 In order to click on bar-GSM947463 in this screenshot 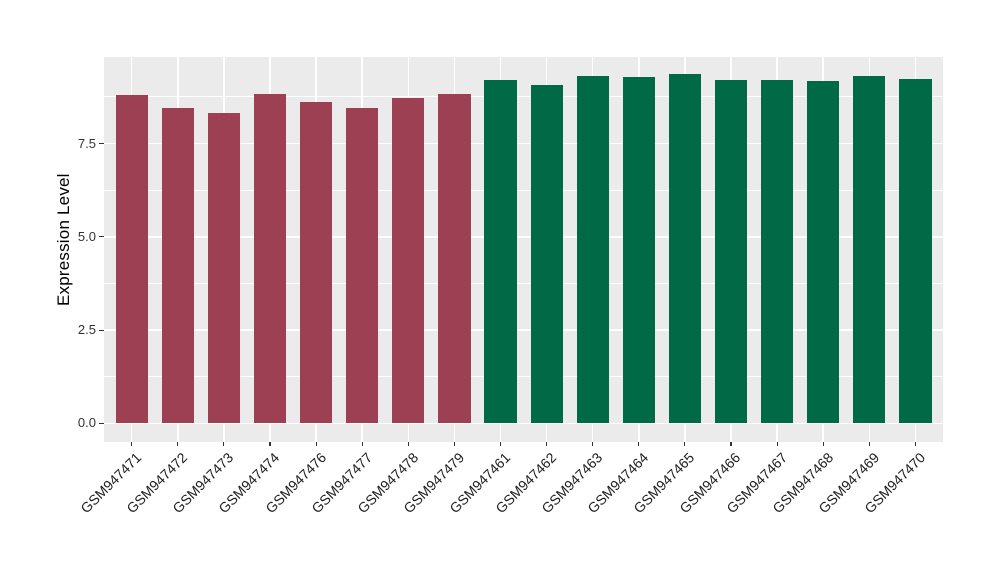, I will do `click(592, 249)`.